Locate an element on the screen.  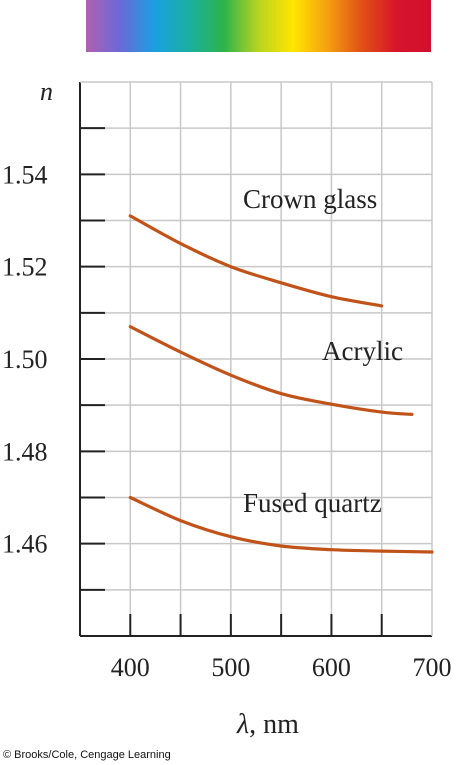
y-tick-label: 1.52 is located at coordinates (25, 267).